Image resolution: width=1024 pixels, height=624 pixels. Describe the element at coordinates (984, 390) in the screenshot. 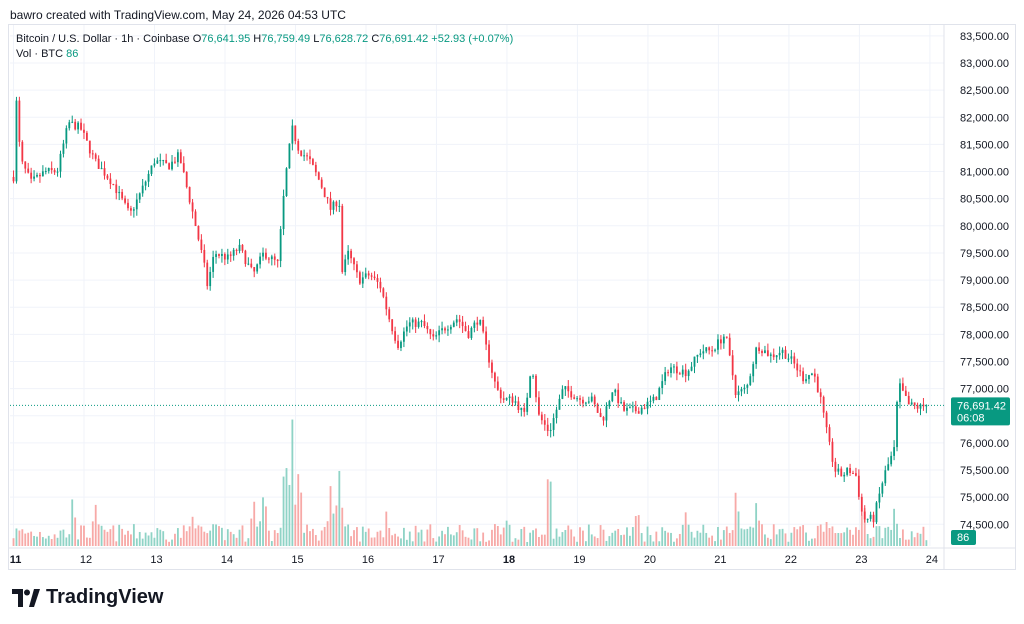

I see `price-tick-label: 77,000.00` at that location.